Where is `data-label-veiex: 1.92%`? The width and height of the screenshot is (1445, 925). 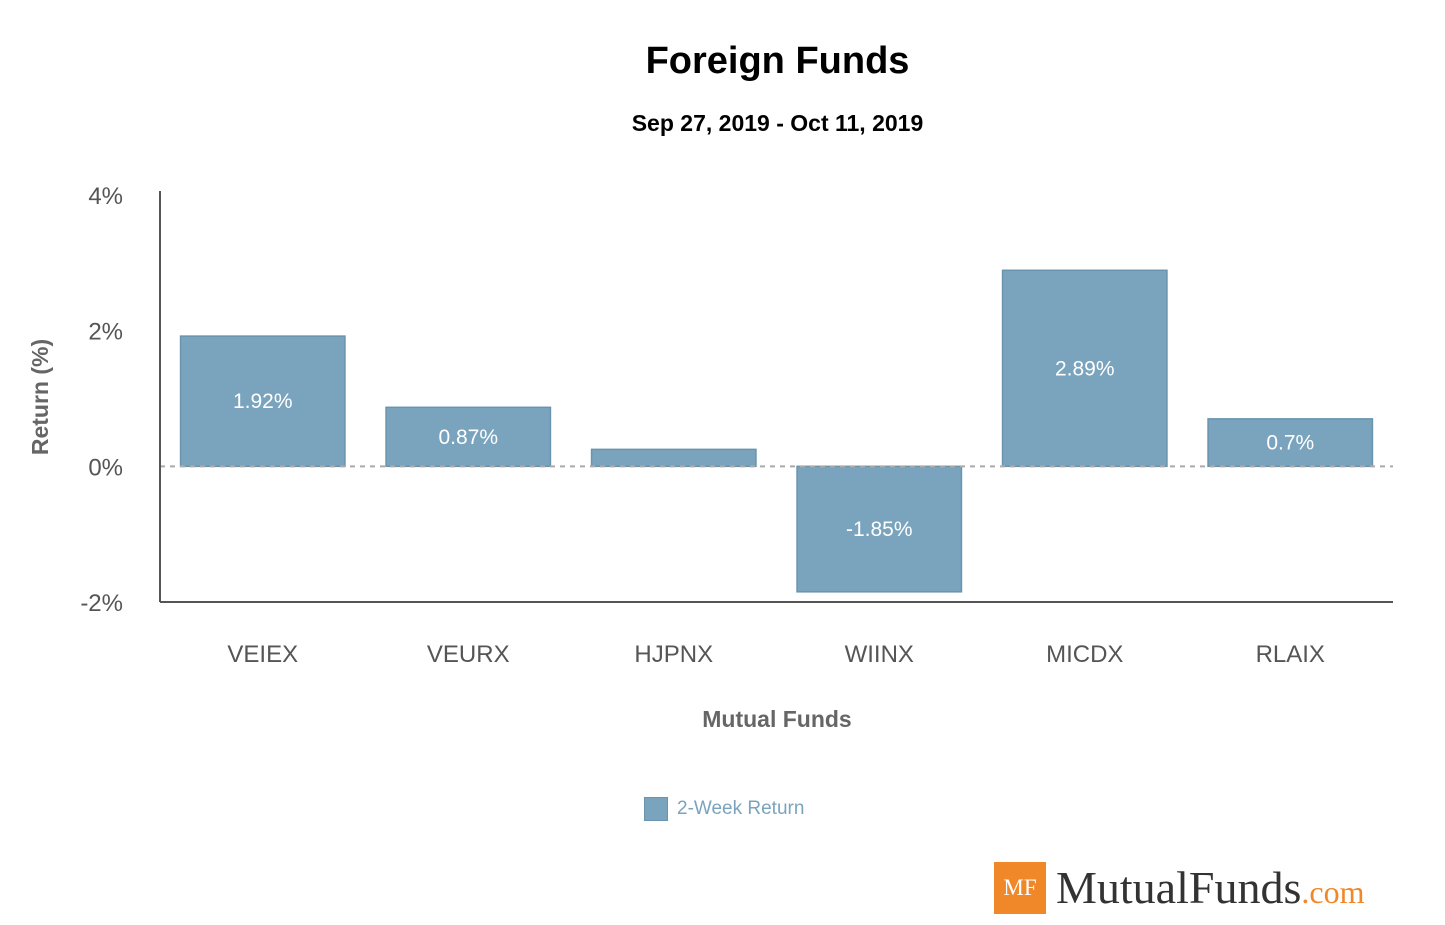
data-label-veiex: 1.92% is located at coordinates (263, 401).